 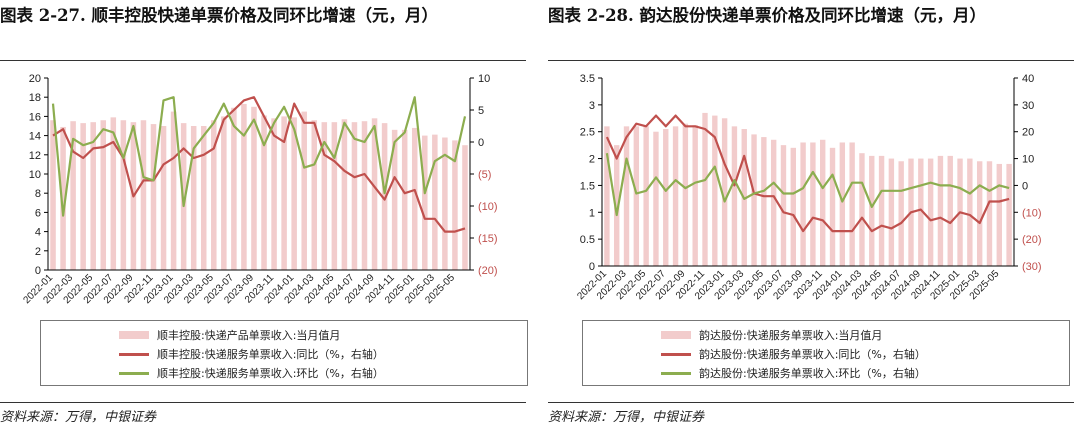 What do you see at coordinates (35, 98) in the screenshot?
I see `y-tick-label-left: 18` at bounding box center [35, 98].